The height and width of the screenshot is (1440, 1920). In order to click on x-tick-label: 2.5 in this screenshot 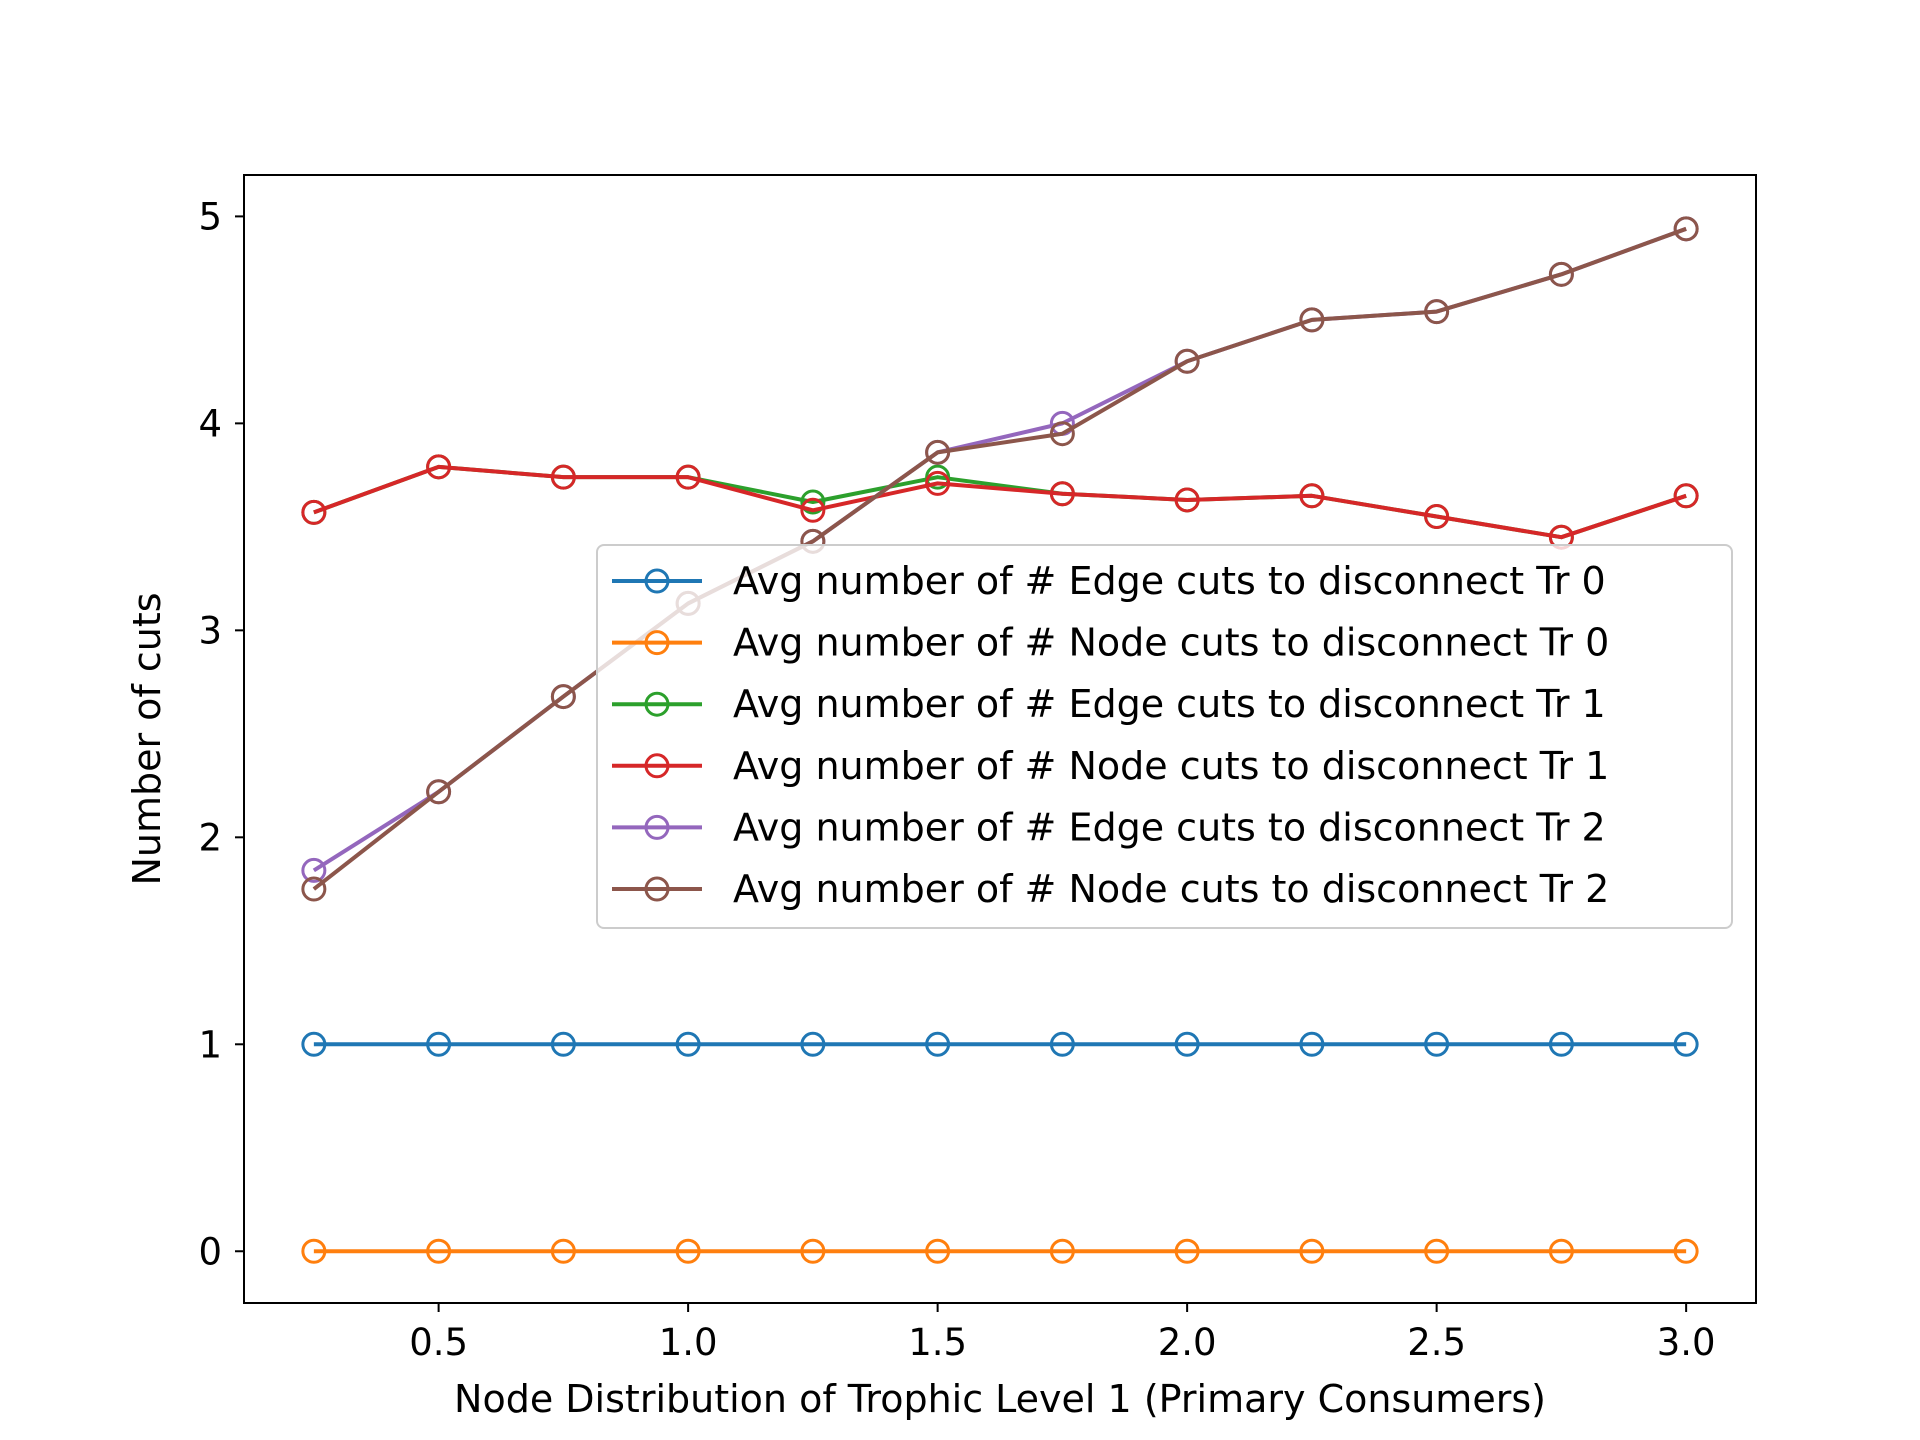, I will do `click(1436, 1342)`.